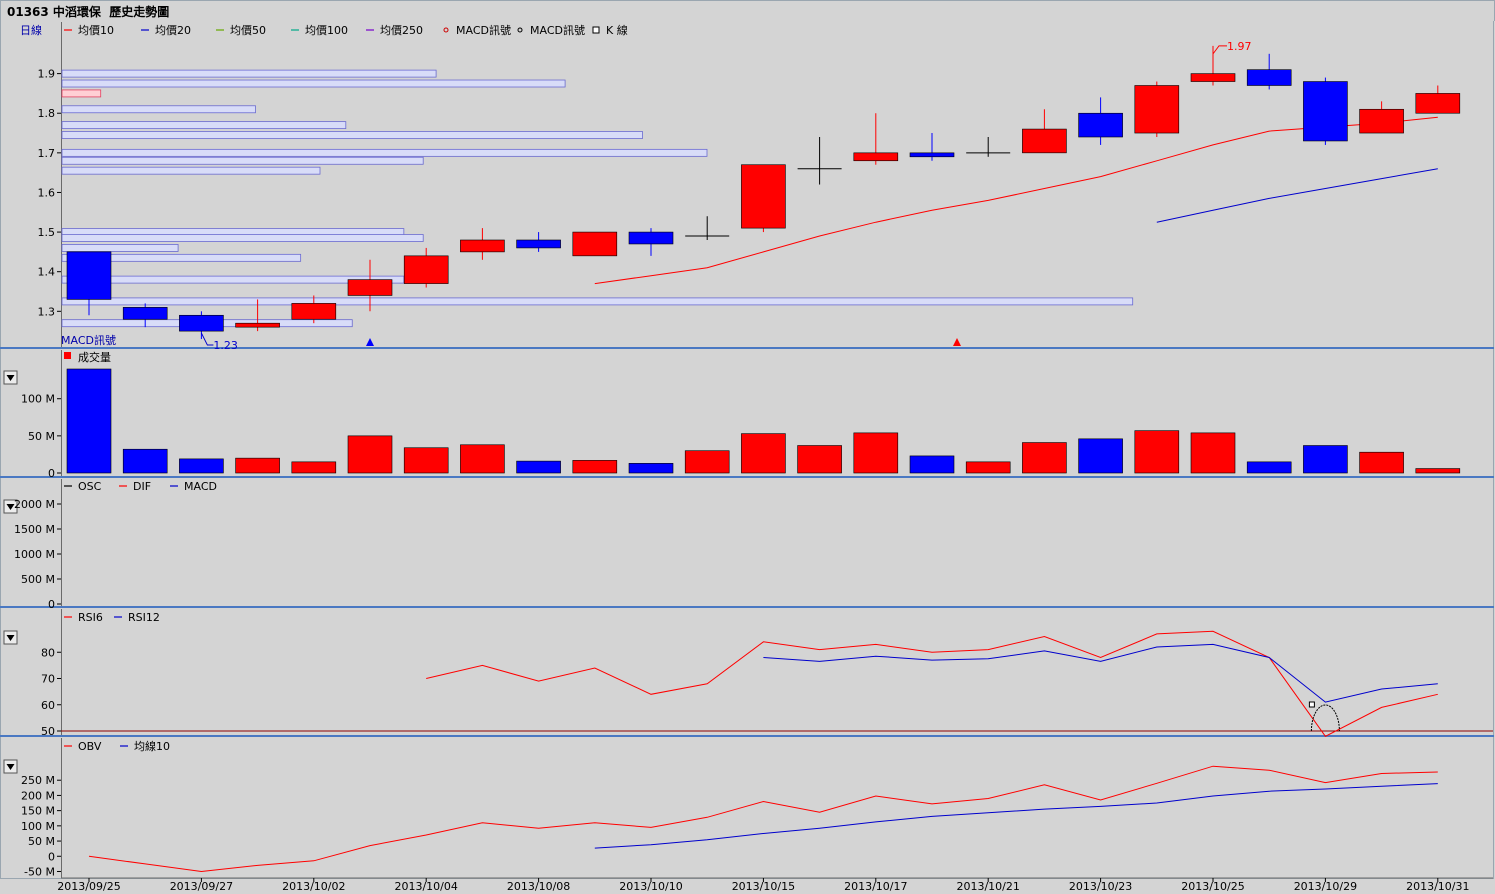 Image resolution: width=1495 pixels, height=894 pixels. I want to click on rsi-arc-marker, so click(1325, 718).